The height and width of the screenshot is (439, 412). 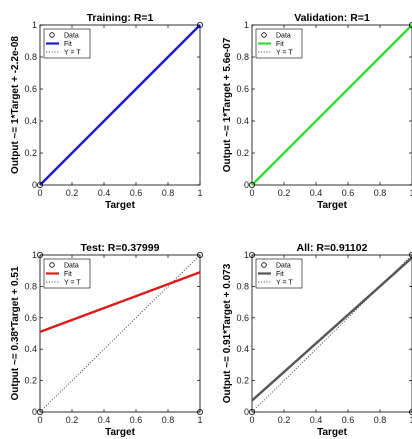 What do you see at coordinates (332, 248) in the screenshot?
I see `chart-title: All: R=0.91102` at bounding box center [332, 248].